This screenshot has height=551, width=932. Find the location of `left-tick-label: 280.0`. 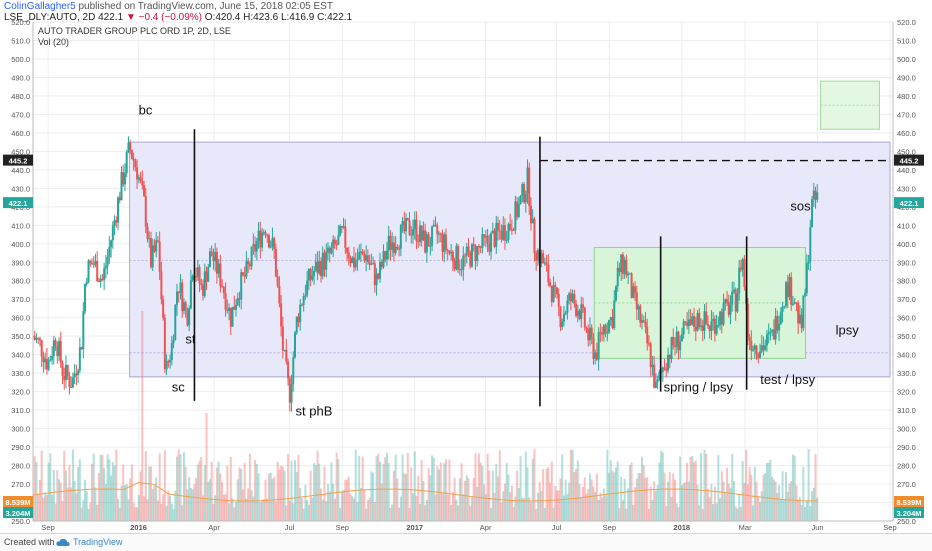

left-tick-label: 280.0 is located at coordinates (20, 466).